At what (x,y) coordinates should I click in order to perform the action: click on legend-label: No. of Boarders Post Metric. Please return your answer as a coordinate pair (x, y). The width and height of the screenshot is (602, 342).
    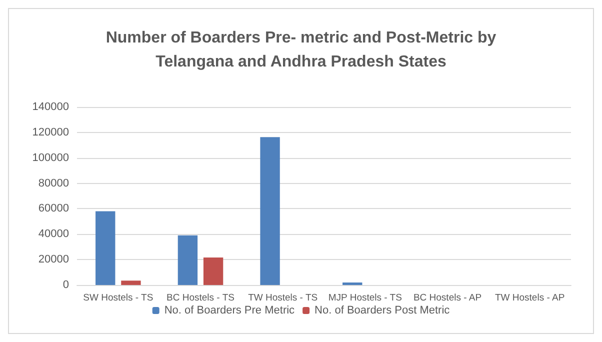
    Looking at the image, I should click on (382, 310).